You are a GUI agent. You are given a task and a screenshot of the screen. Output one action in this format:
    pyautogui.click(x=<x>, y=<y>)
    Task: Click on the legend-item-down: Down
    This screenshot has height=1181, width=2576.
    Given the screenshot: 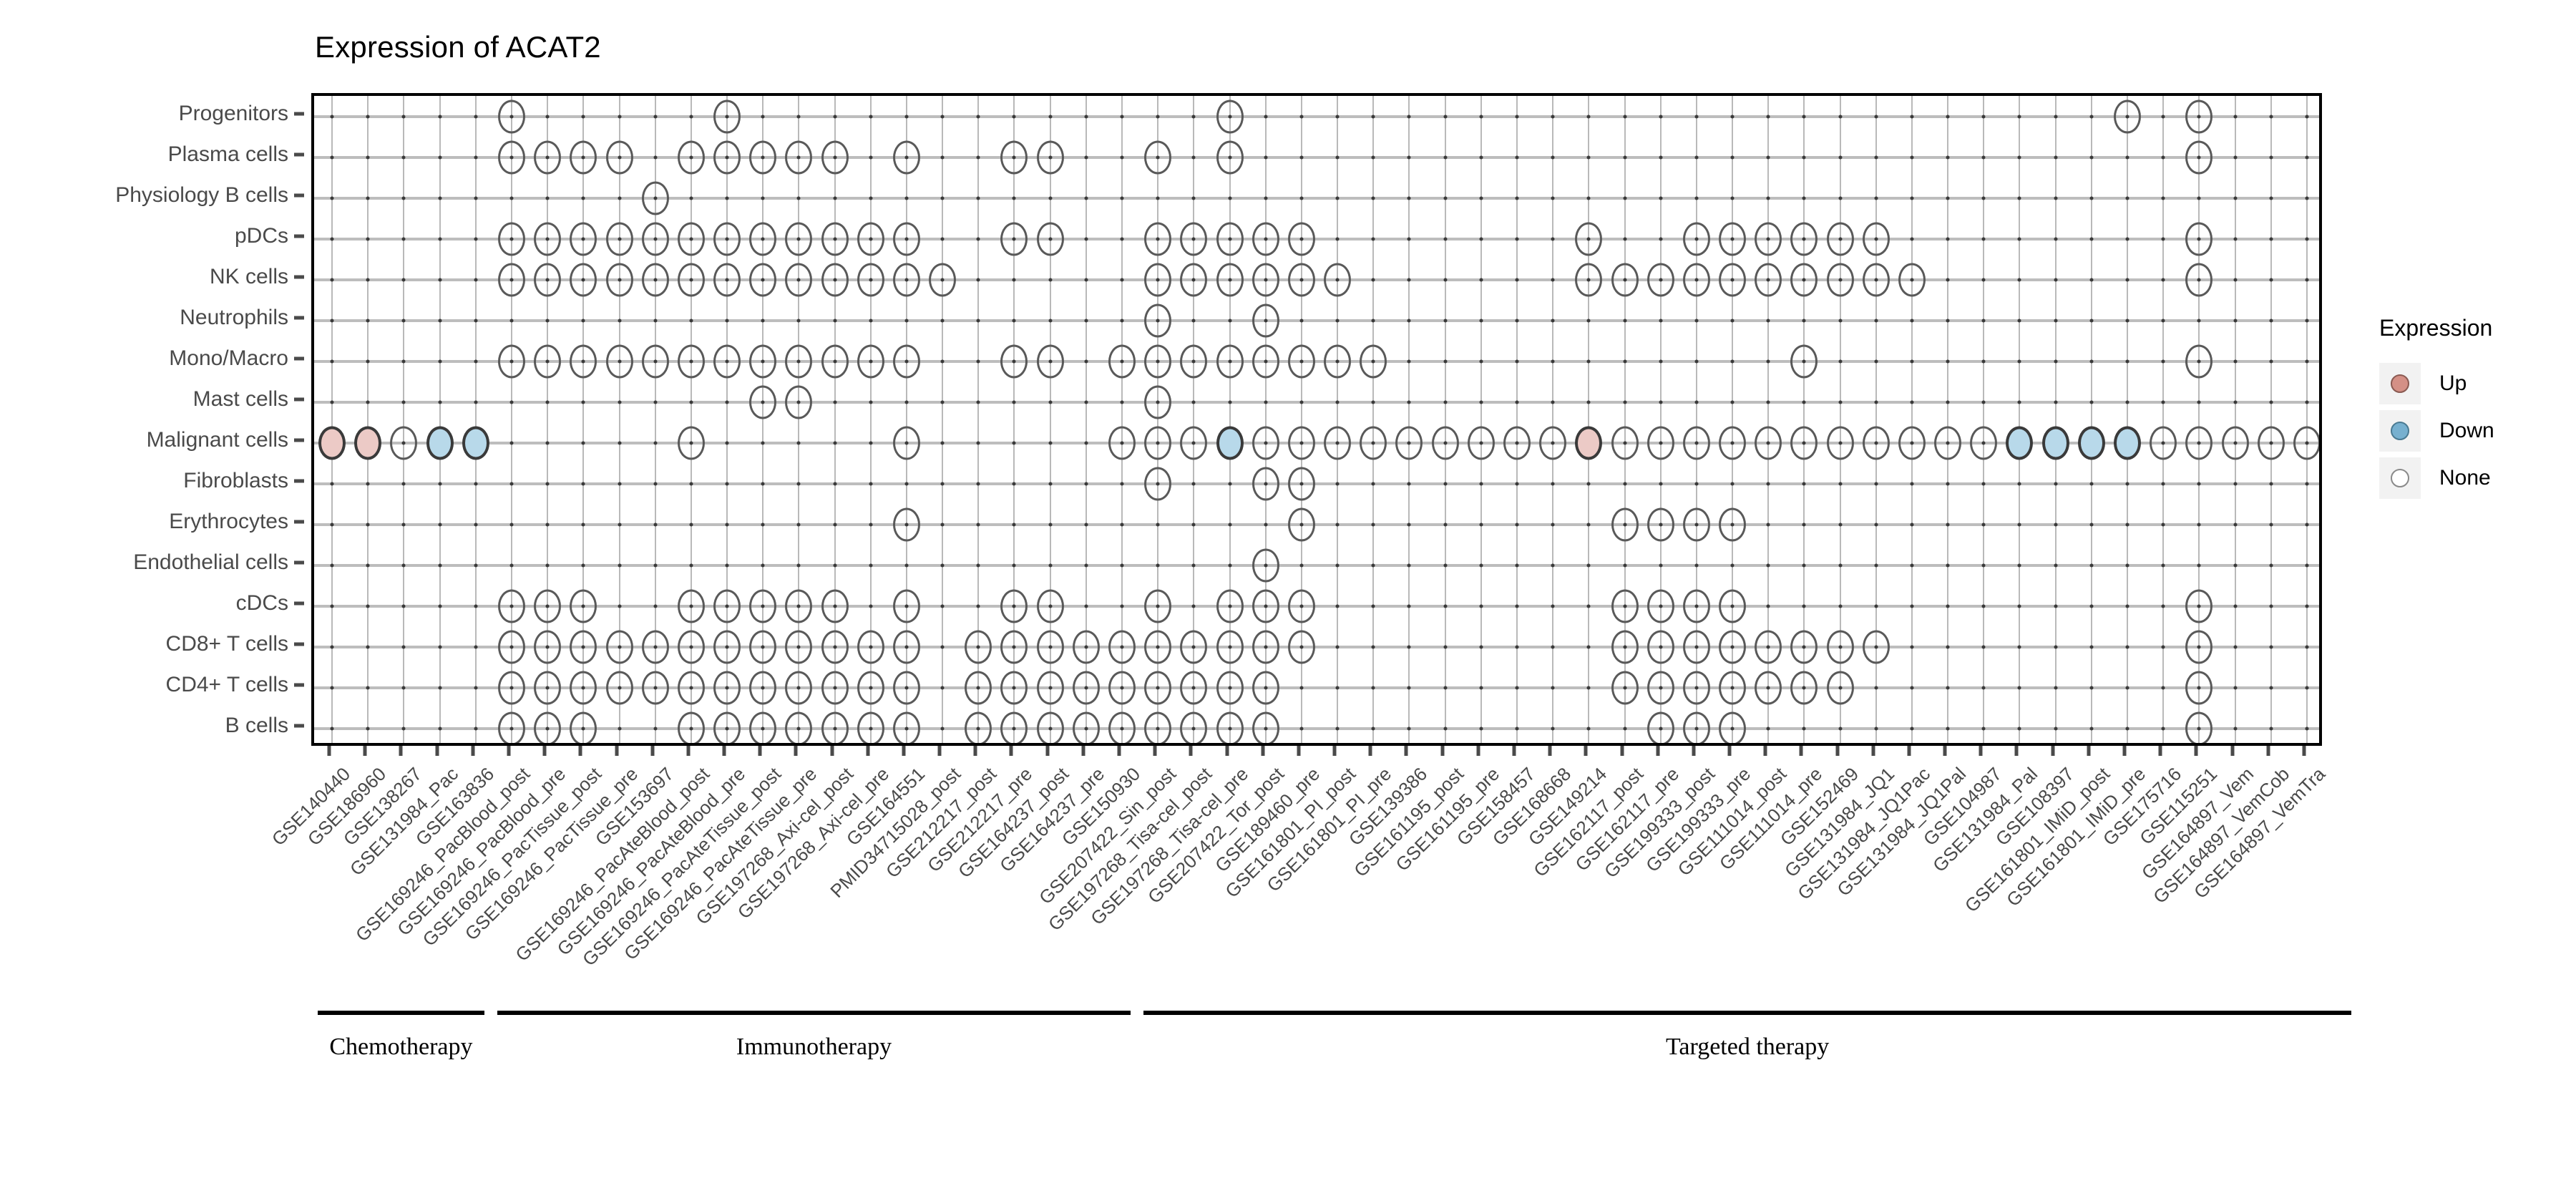 What is the action you would take?
    pyautogui.click(x=2475, y=431)
    